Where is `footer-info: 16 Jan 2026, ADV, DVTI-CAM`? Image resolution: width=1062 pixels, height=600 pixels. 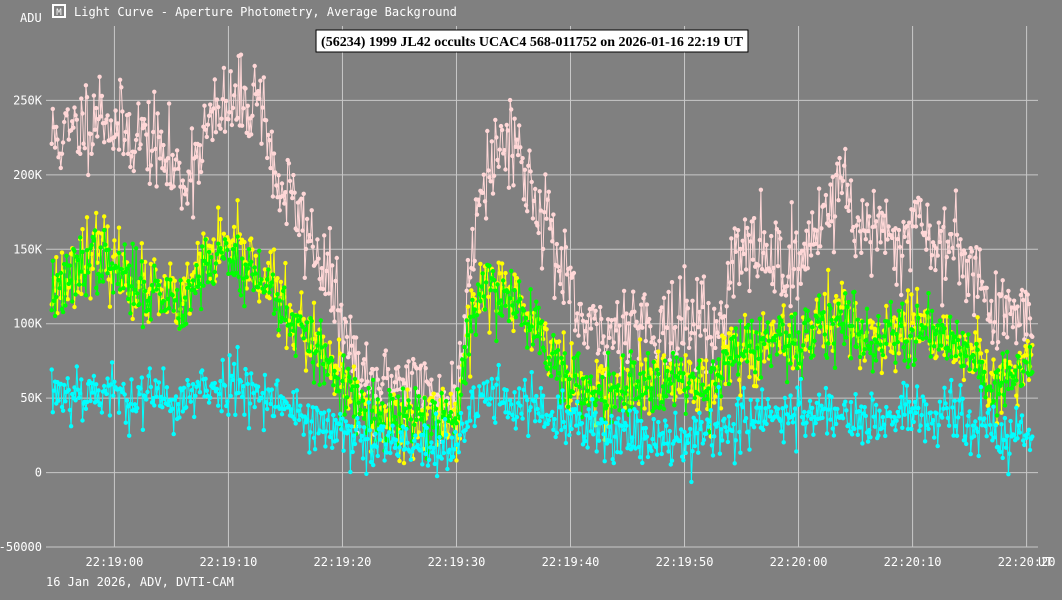 footer-info: 16 Jan 2026, ADV, DVTI-CAM is located at coordinates (140, 582).